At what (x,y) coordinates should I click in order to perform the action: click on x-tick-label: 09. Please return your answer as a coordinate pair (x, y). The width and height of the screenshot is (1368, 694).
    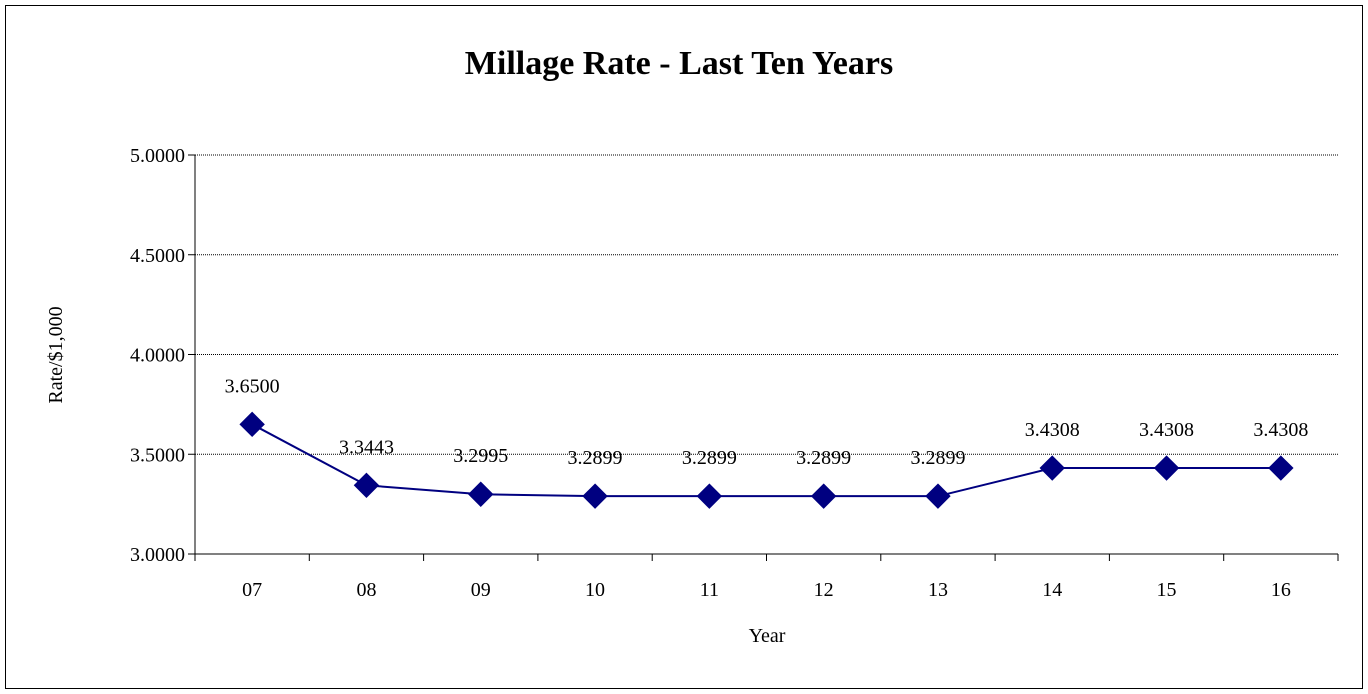
    Looking at the image, I should click on (481, 590).